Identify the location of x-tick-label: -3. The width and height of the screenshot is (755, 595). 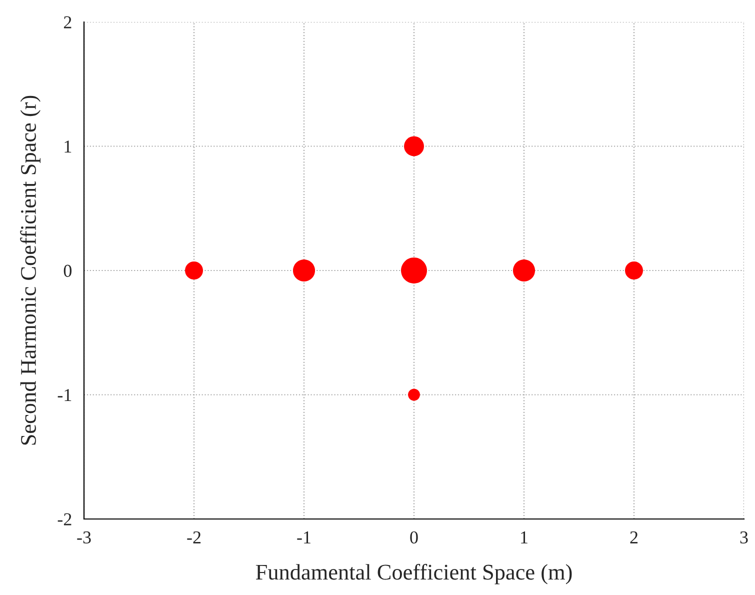
(84, 537).